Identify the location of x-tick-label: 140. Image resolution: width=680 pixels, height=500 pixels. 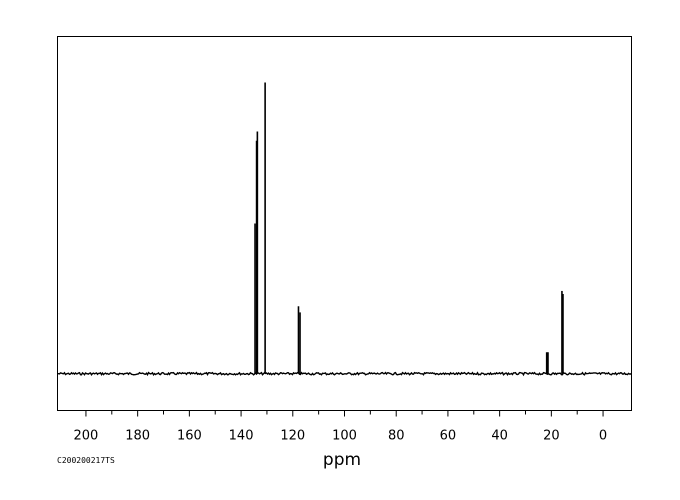
(241, 436).